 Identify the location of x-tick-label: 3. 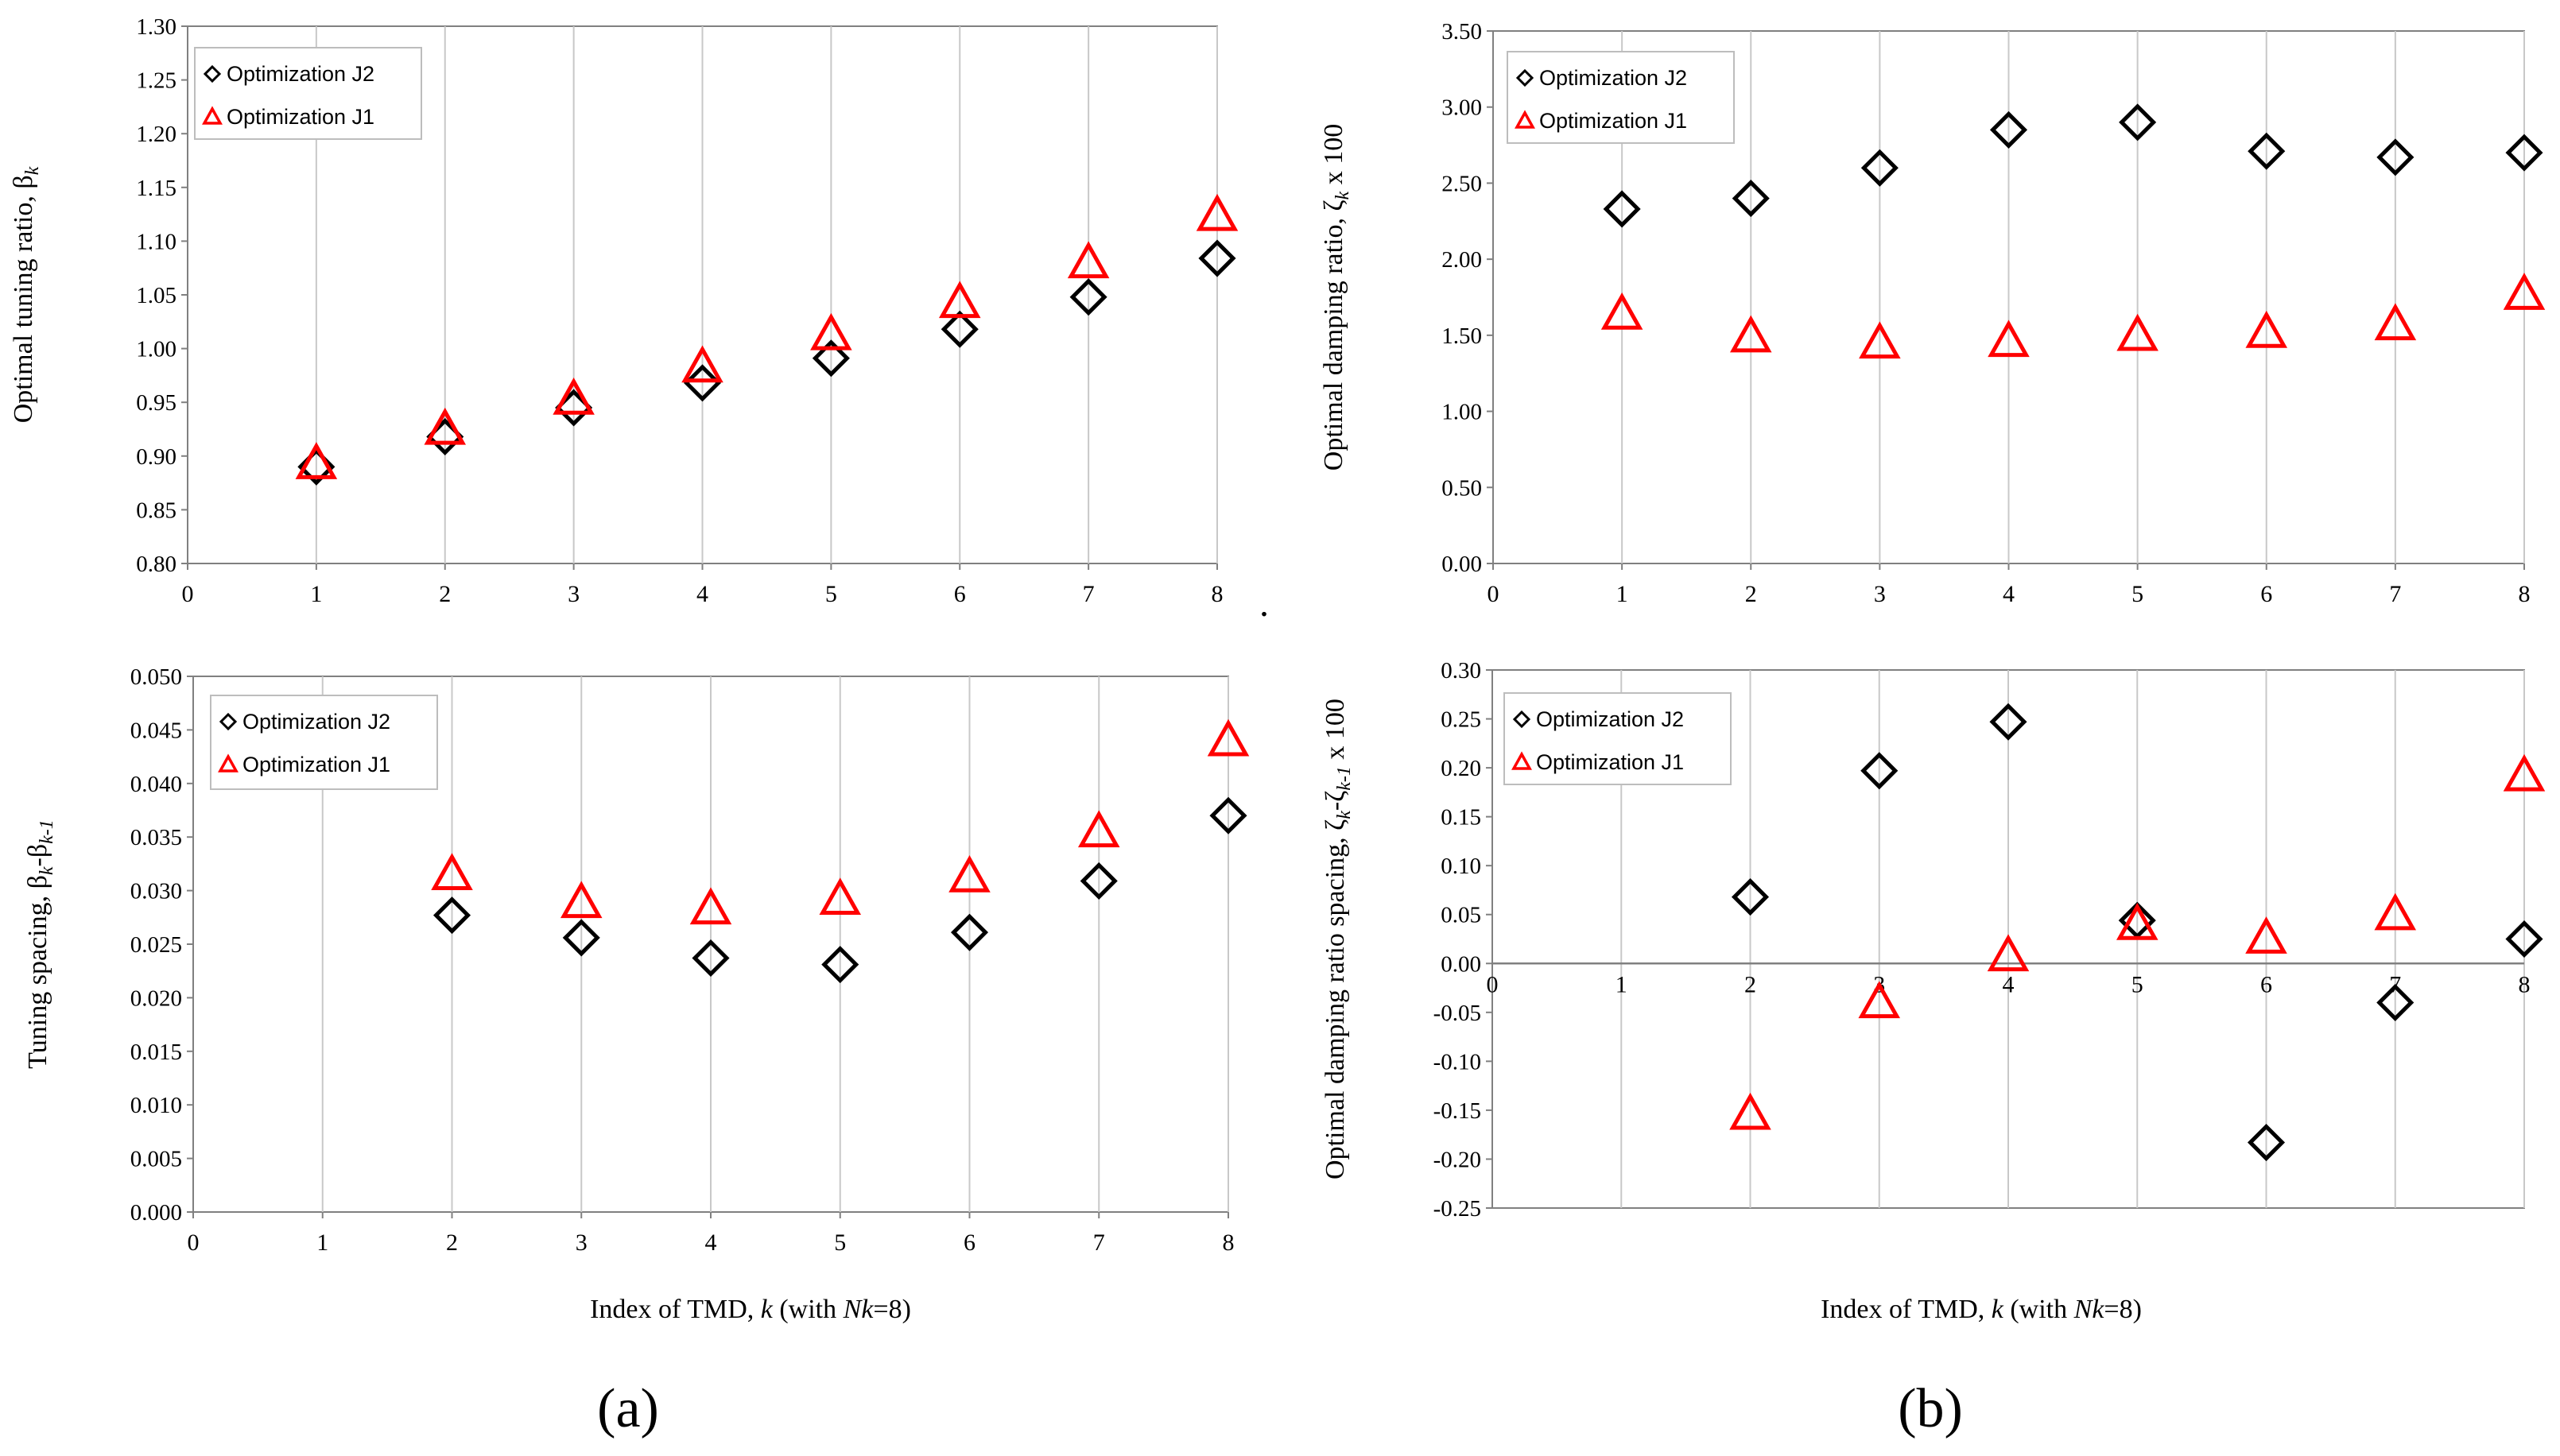
(582, 1242).